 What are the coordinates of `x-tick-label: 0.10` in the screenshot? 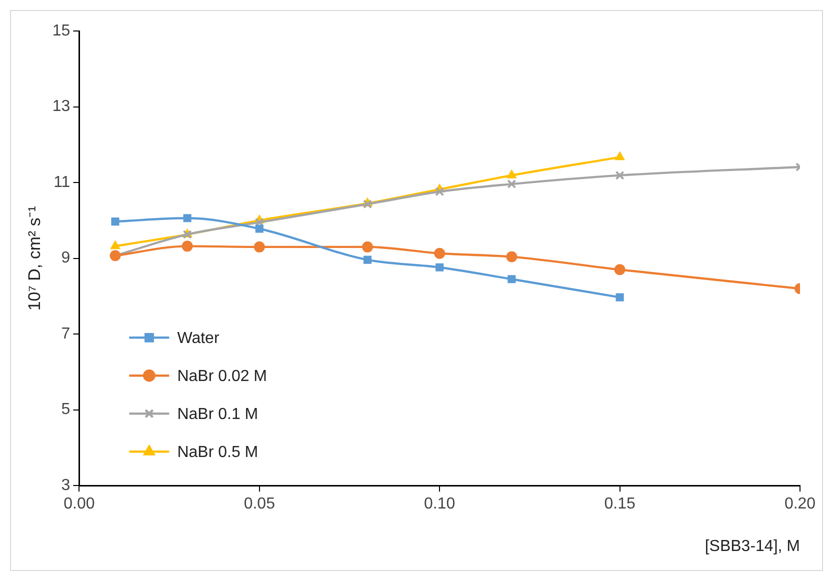 It's located at (440, 504).